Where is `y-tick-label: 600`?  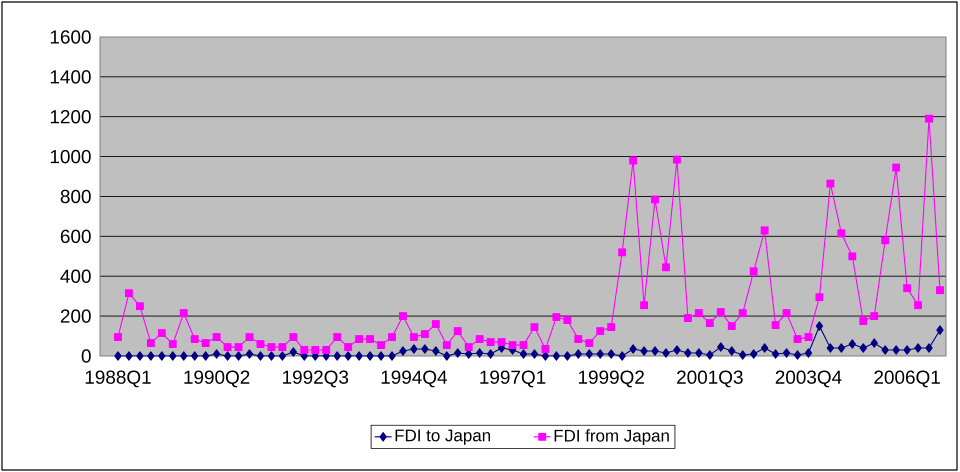 y-tick-label: 600 is located at coordinates (75, 237).